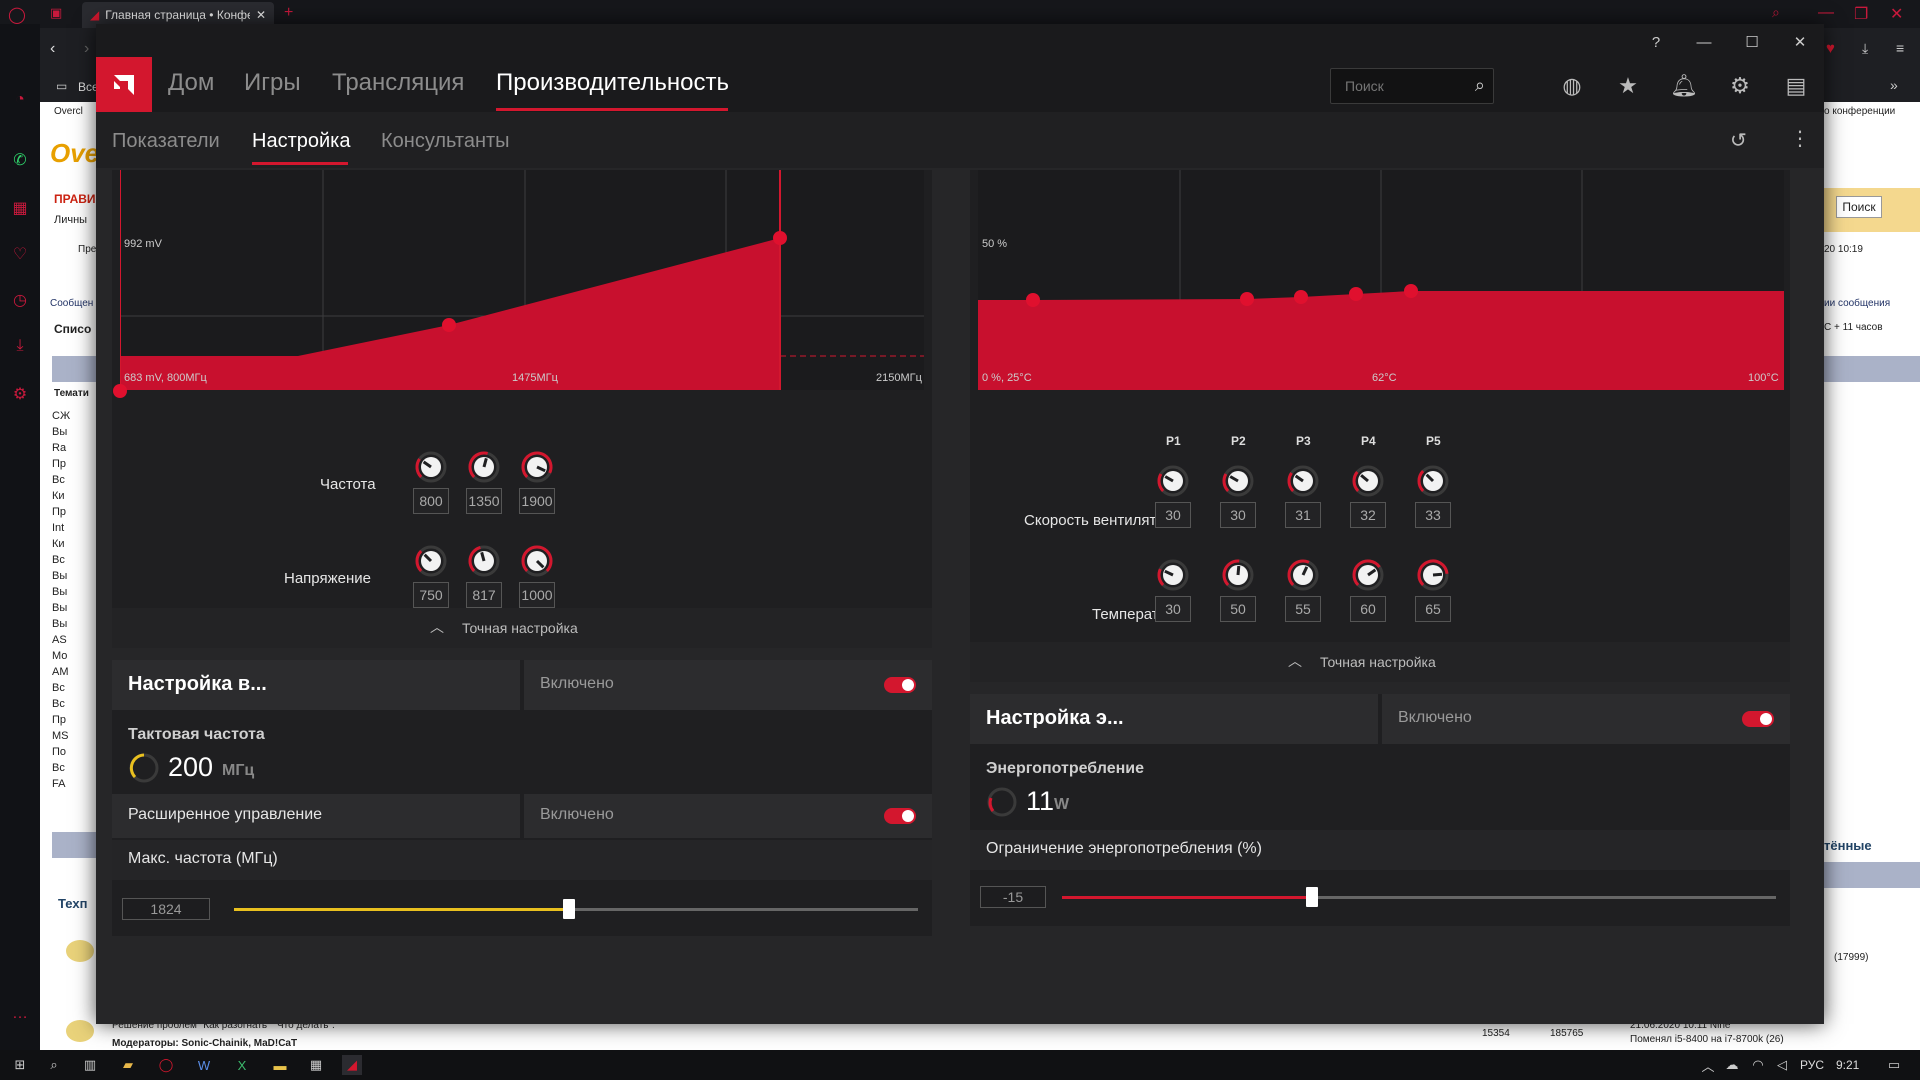 The image size is (1920, 1080). What do you see at coordinates (120, 391) in the screenshot?
I see `vf-start-point` at bounding box center [120, 391].